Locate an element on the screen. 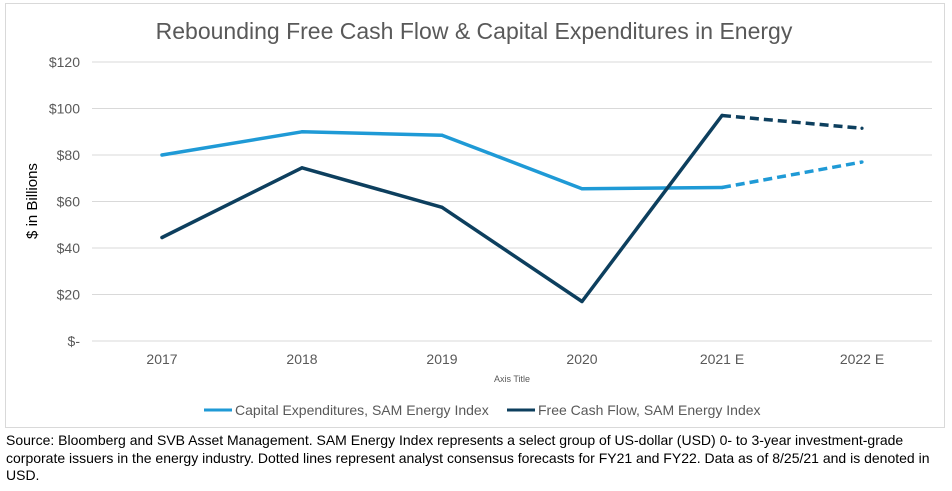 The width and height of the screenshot is (952, 491). x-tick-label: 2020 is located at coordinates (581, 359).